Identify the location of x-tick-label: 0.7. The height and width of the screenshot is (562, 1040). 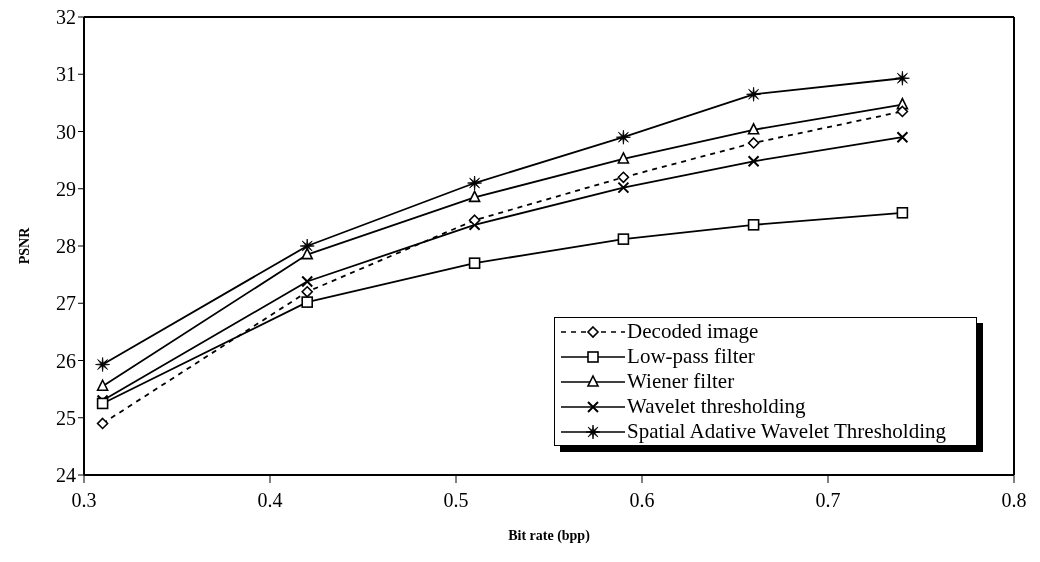
(828, 500).